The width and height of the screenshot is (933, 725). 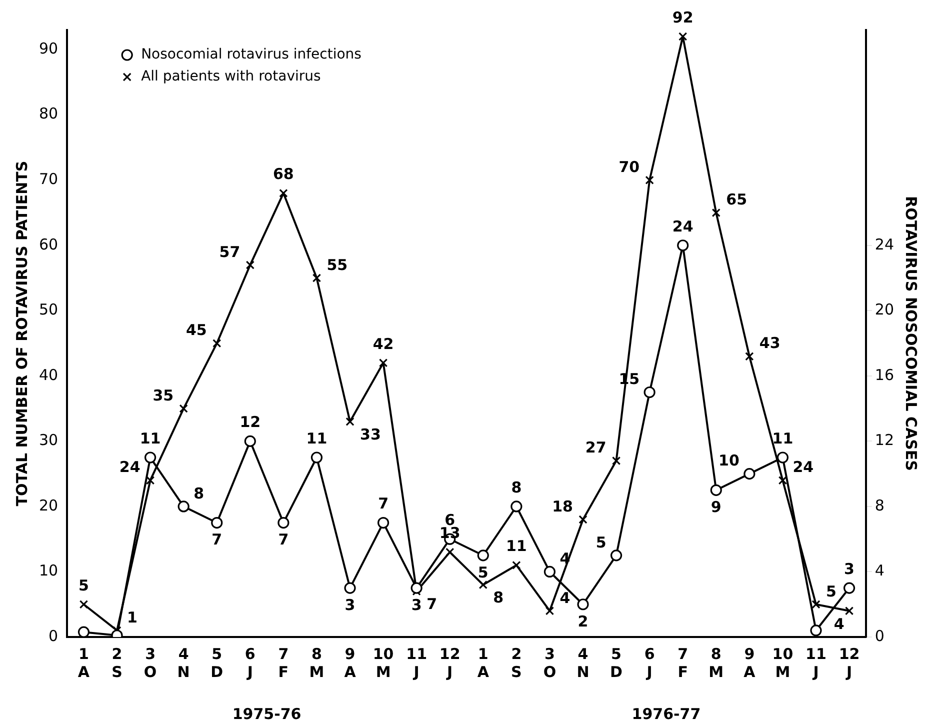 What do you see at coordinates (737, 199) in the screenshot?
I see `data-label: 65` at bounding box center [737, 199].